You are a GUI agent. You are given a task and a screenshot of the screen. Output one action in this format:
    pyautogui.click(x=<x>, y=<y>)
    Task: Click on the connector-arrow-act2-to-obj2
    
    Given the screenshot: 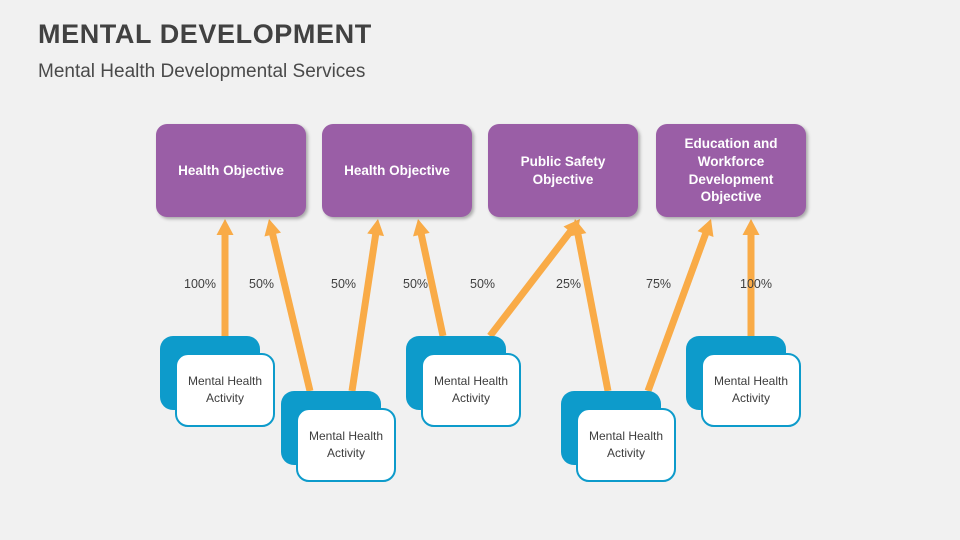 What is the action you would take?
    pyautogui.click(x=366, y=305)
    